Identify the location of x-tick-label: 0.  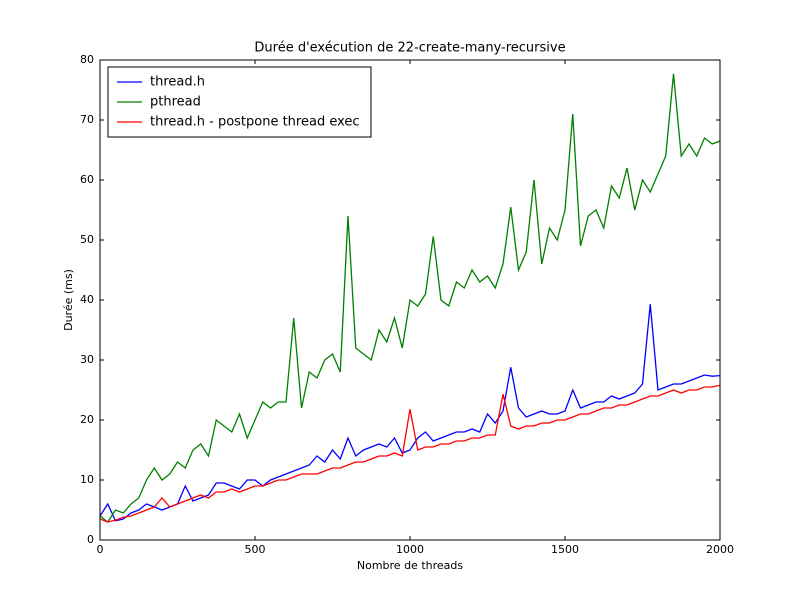
(100, 549).